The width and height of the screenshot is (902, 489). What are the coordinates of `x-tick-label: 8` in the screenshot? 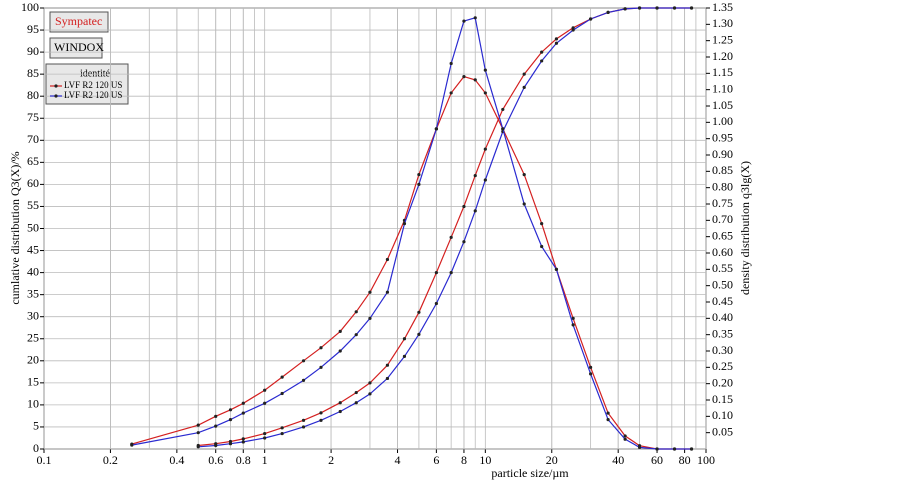 It's located at (464, 460).